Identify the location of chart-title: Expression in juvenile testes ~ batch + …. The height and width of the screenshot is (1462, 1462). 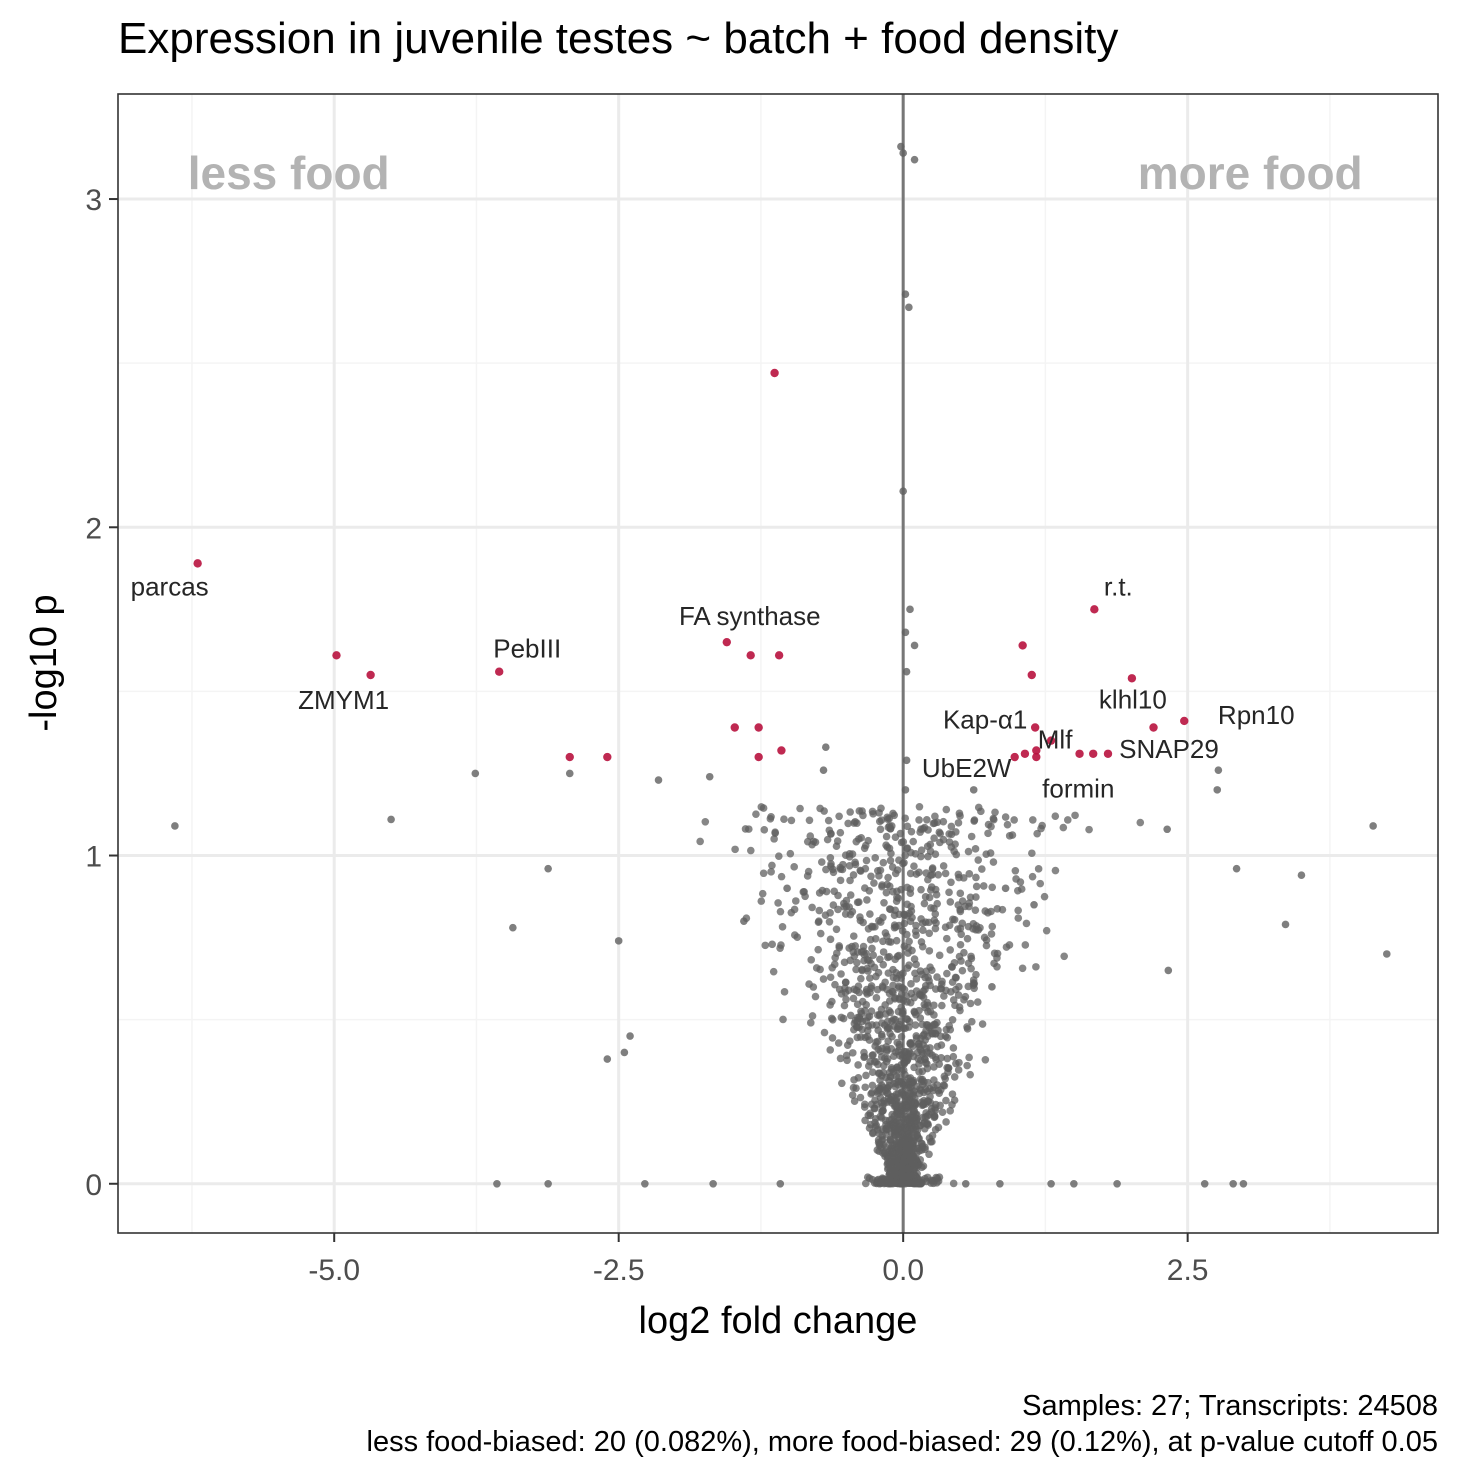
(618, 38).